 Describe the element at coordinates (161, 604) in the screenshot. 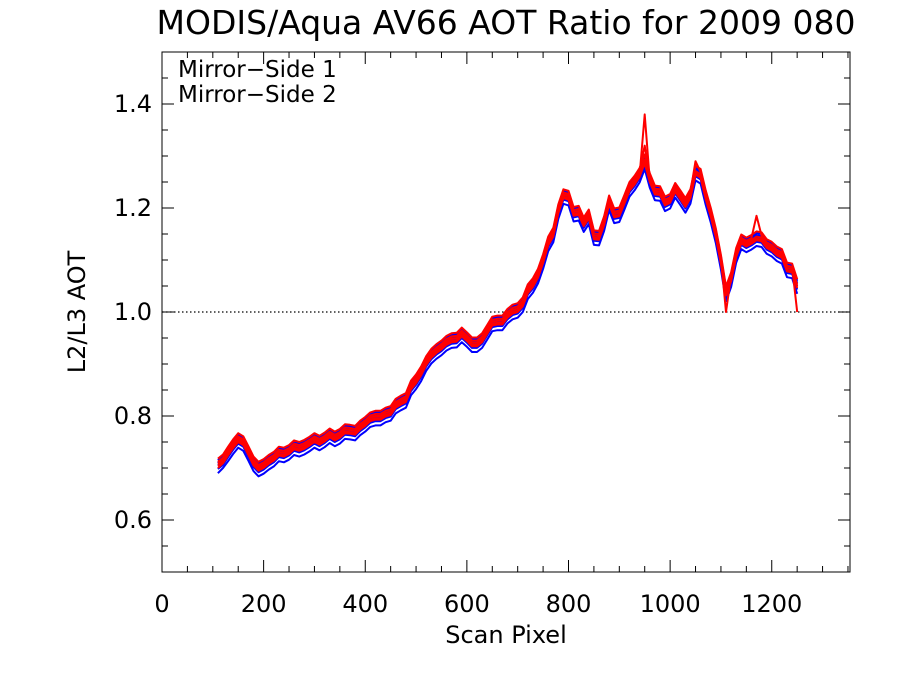

I see `x-tick-label: 0` at that location.